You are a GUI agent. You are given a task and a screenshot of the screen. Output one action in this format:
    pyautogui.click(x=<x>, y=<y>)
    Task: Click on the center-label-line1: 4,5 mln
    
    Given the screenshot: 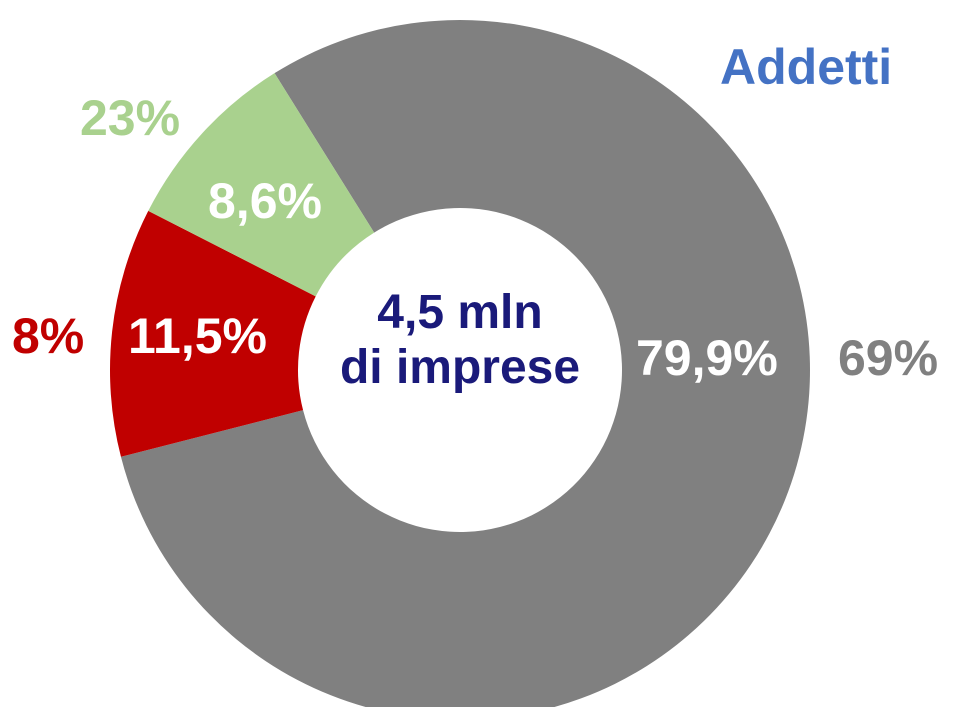 What is the action you would take?
    pyautogui.click(x=460, y=312)
    